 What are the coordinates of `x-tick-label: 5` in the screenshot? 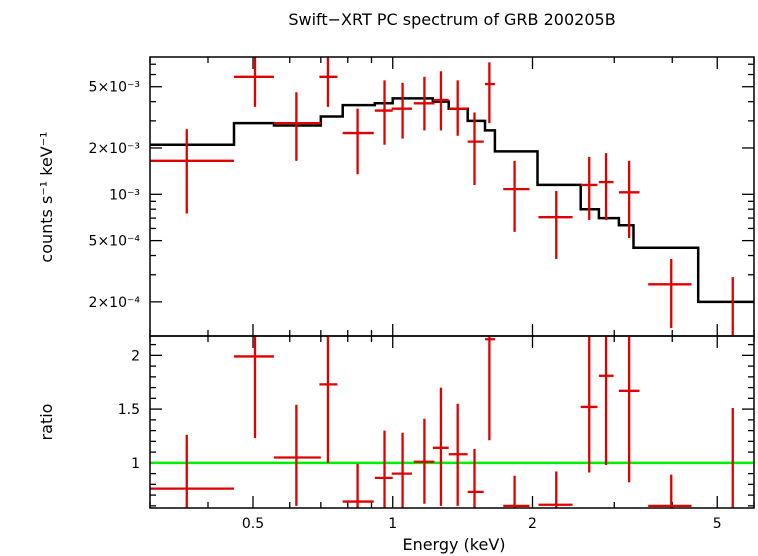 It's located at (717, 524).